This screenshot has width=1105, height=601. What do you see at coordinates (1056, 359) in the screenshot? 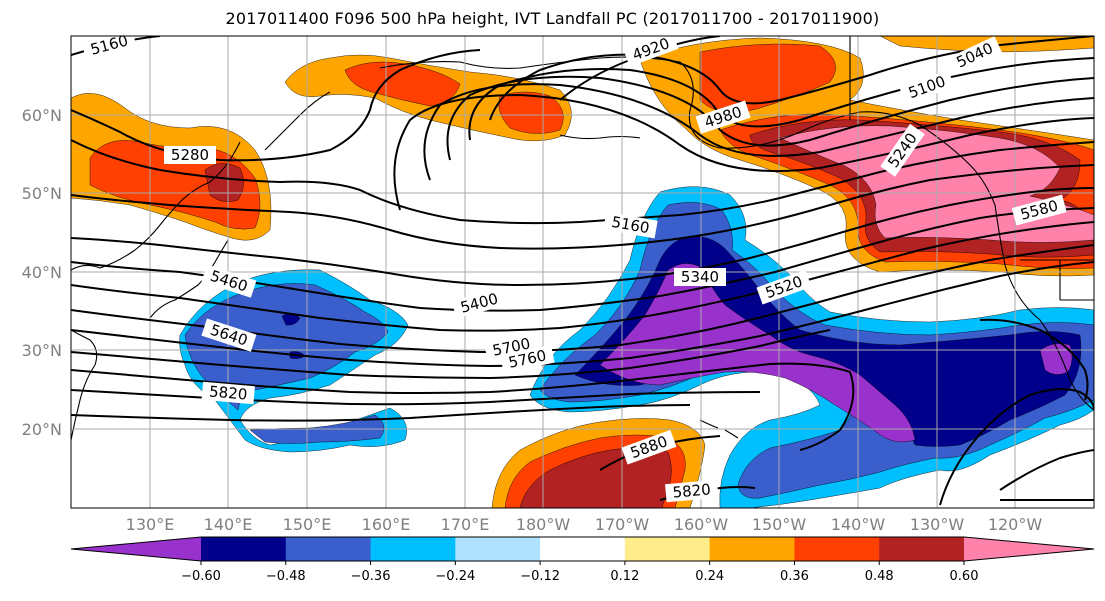
I see `negative-strongest-east` at bounding box center [1056, 359].